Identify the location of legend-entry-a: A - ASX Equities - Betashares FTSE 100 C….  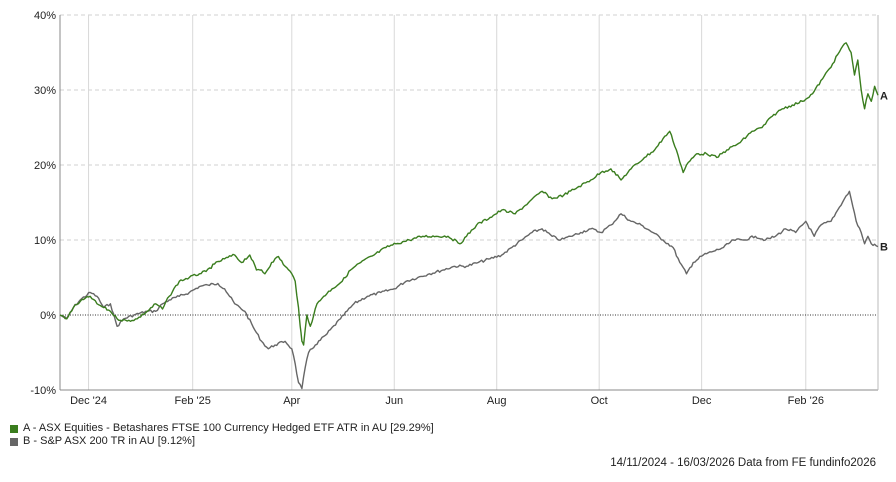
(222, 428).